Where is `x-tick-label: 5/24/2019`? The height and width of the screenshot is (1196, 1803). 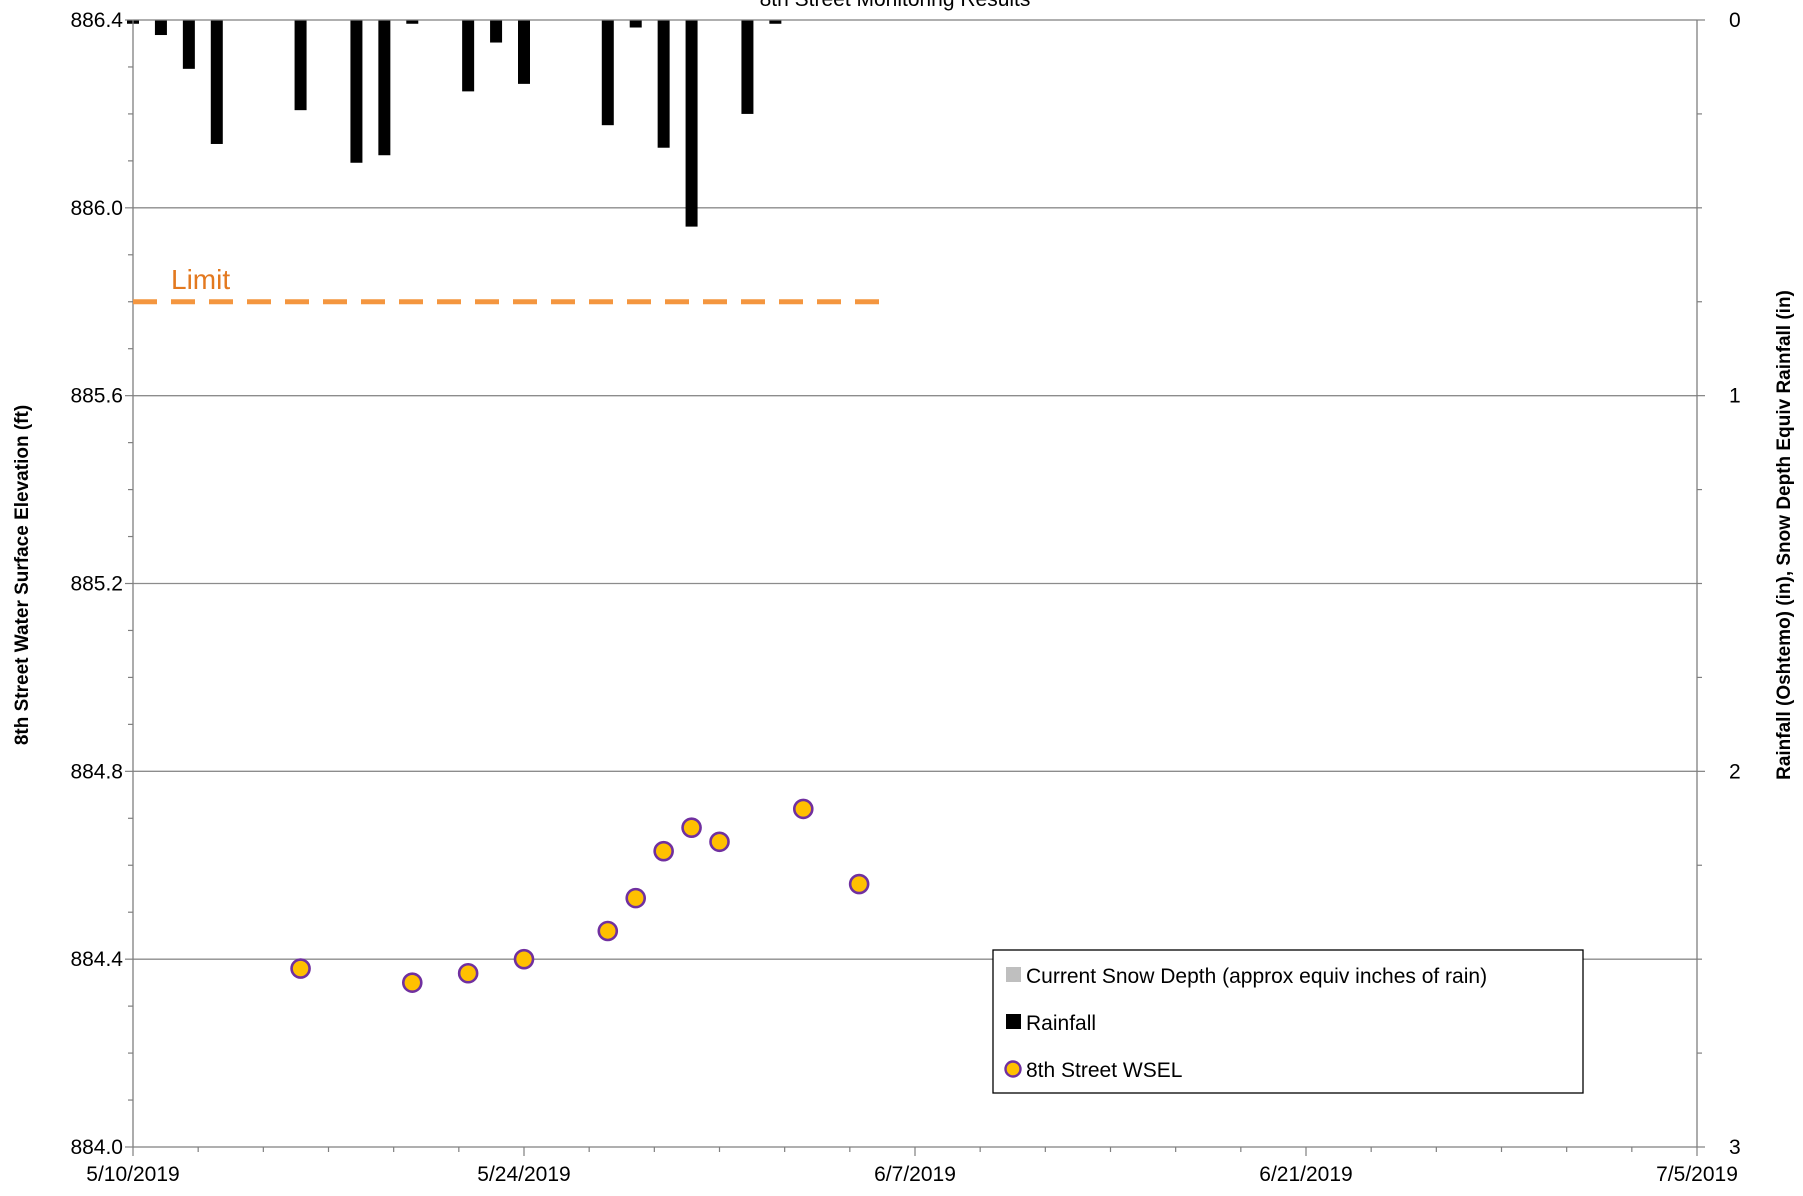 x-tick-label: 5/24/2019 is located at coordinates (523, 1174).